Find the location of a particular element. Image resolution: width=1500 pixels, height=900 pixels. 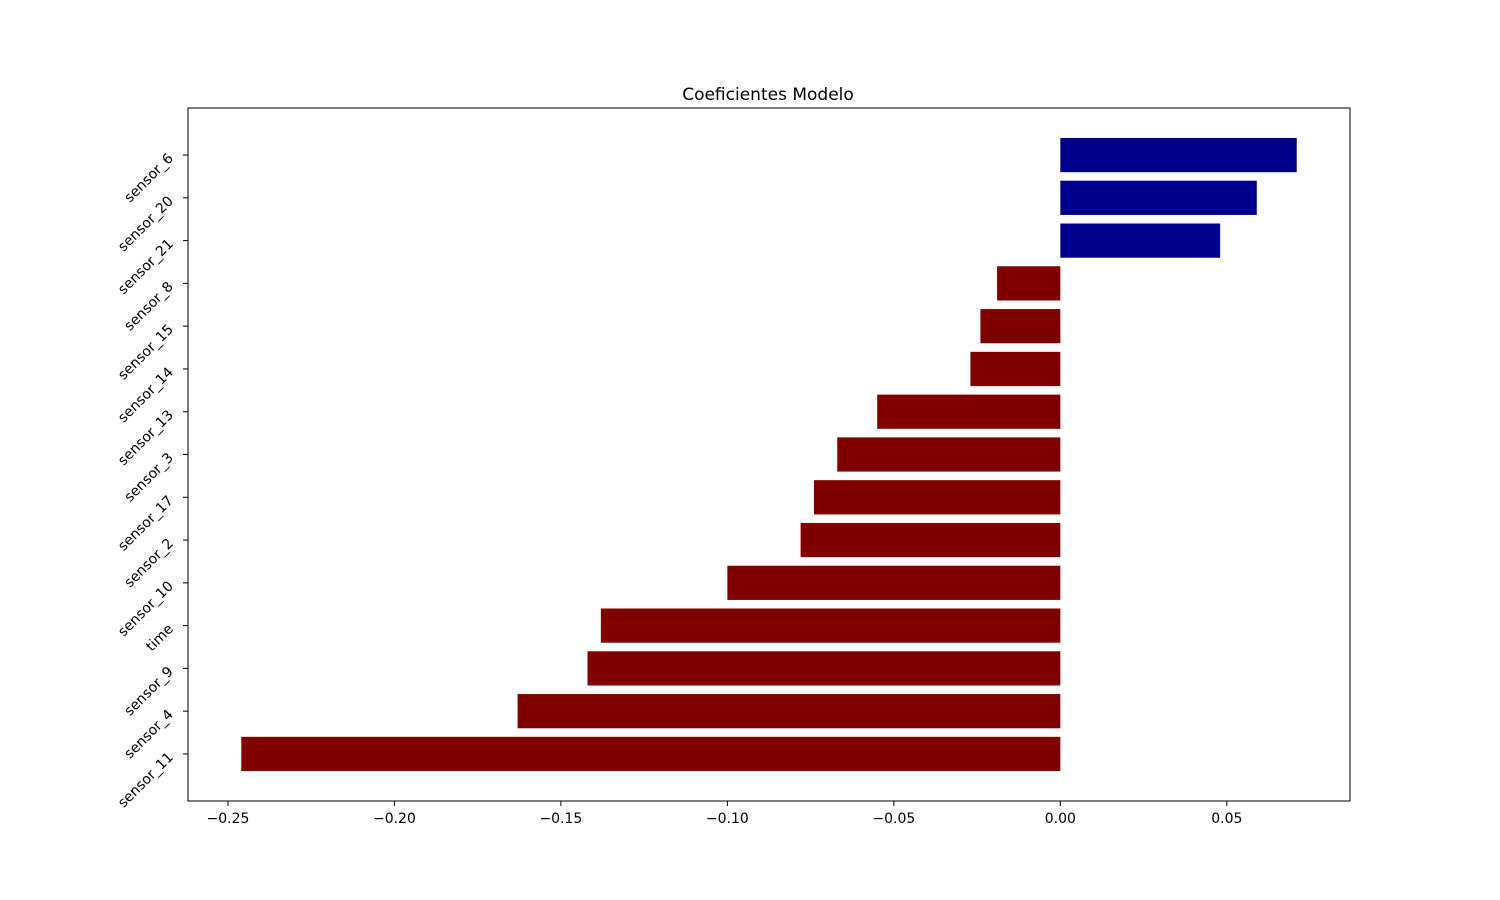

x-tick-label: 0.00 is located at coordinates (1060, 819).